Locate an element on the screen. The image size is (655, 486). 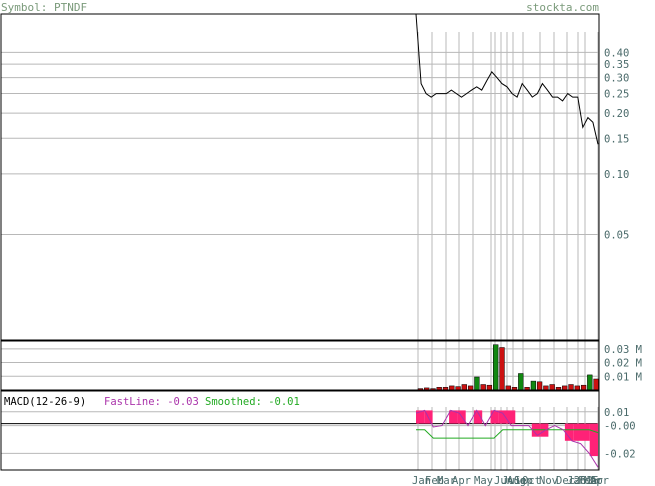
symbol-label: Symbol: PTNDF is located at coordinates (44, 7).